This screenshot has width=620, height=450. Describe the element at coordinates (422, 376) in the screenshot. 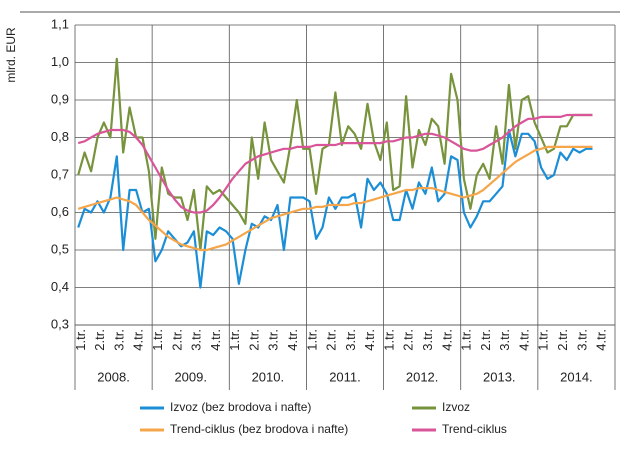

I see `year-label: 2012.` at that location.